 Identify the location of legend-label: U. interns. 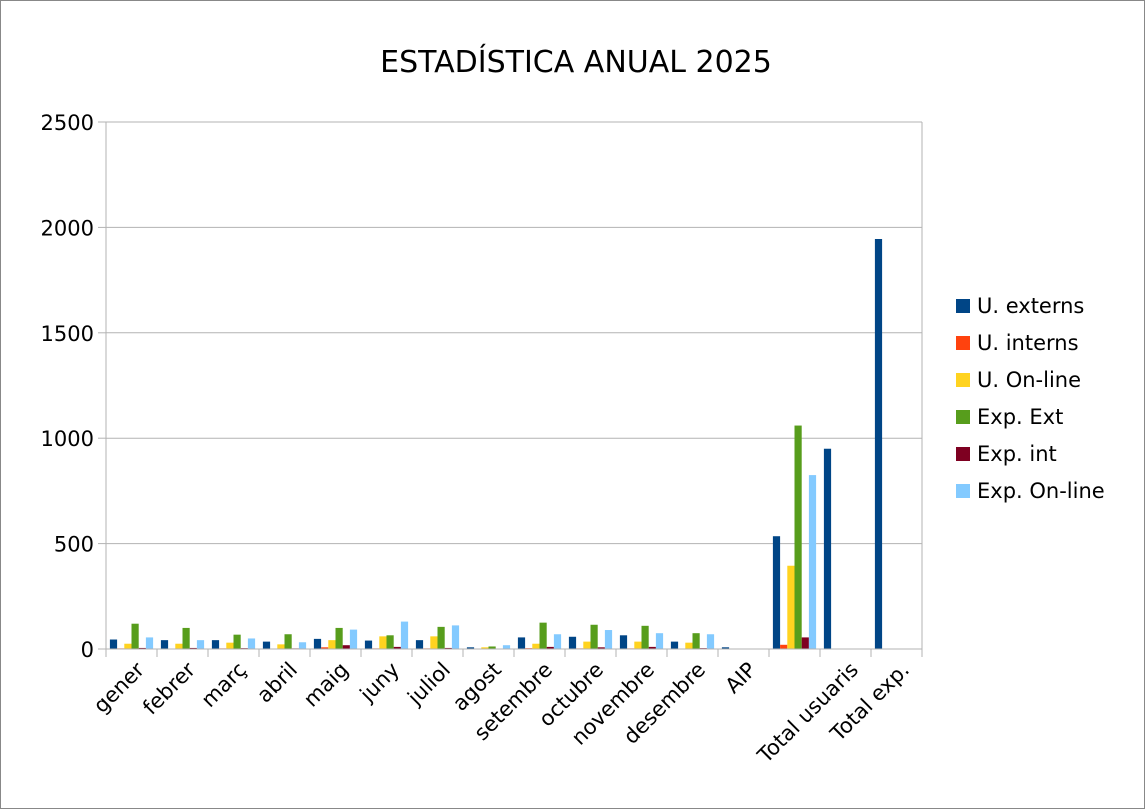
(1028, 343).